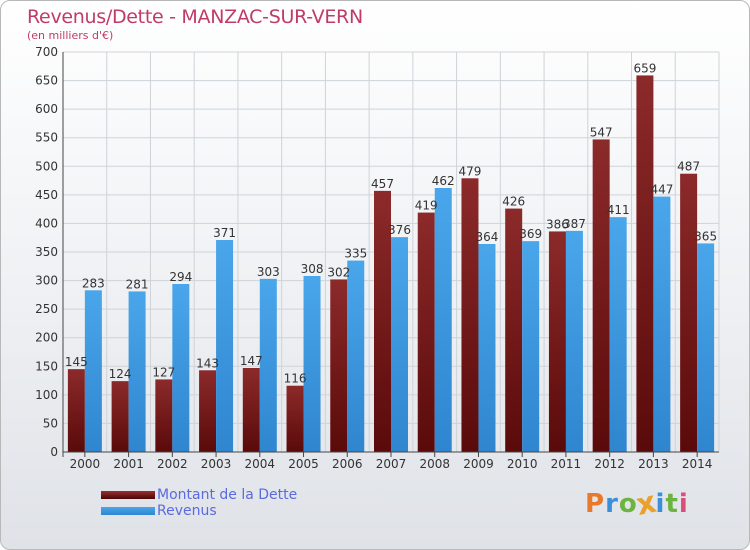 This screenshot has height=550, width=750. I want to click on data-label-dette: 116, so click(295, 379).